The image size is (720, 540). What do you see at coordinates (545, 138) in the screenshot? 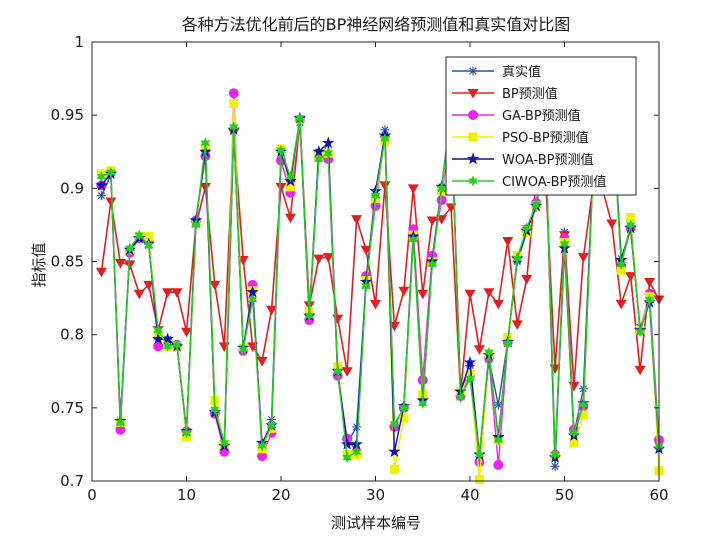
I see `legend-label: PSO-BP预测值` at bounding box center [545, 138].